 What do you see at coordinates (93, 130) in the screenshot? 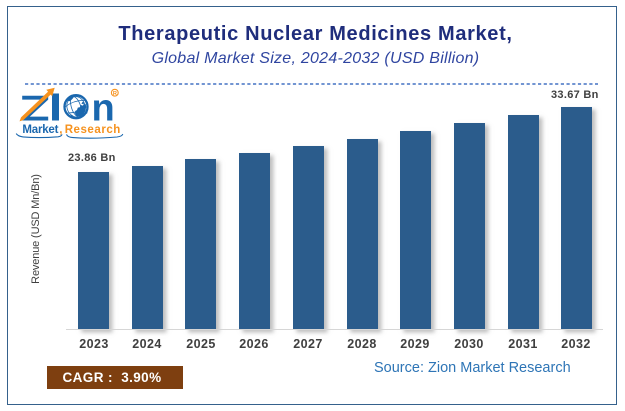
I see `svg-text: Research` at bounding box center [93, 130].